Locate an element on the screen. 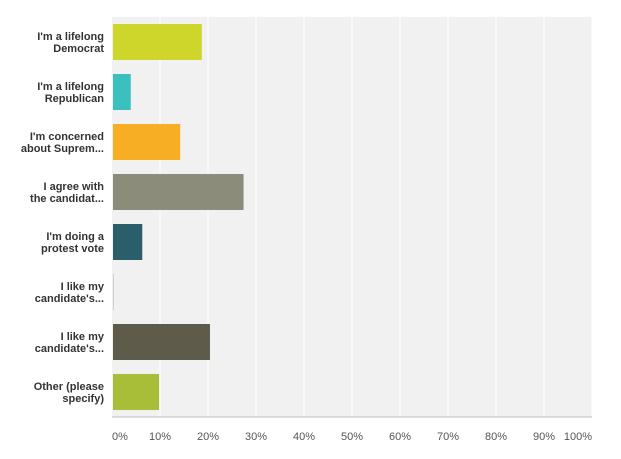 The image size is (621, 459). category-label: I'm a lifelong Republican is located at coordinates (70, 93).